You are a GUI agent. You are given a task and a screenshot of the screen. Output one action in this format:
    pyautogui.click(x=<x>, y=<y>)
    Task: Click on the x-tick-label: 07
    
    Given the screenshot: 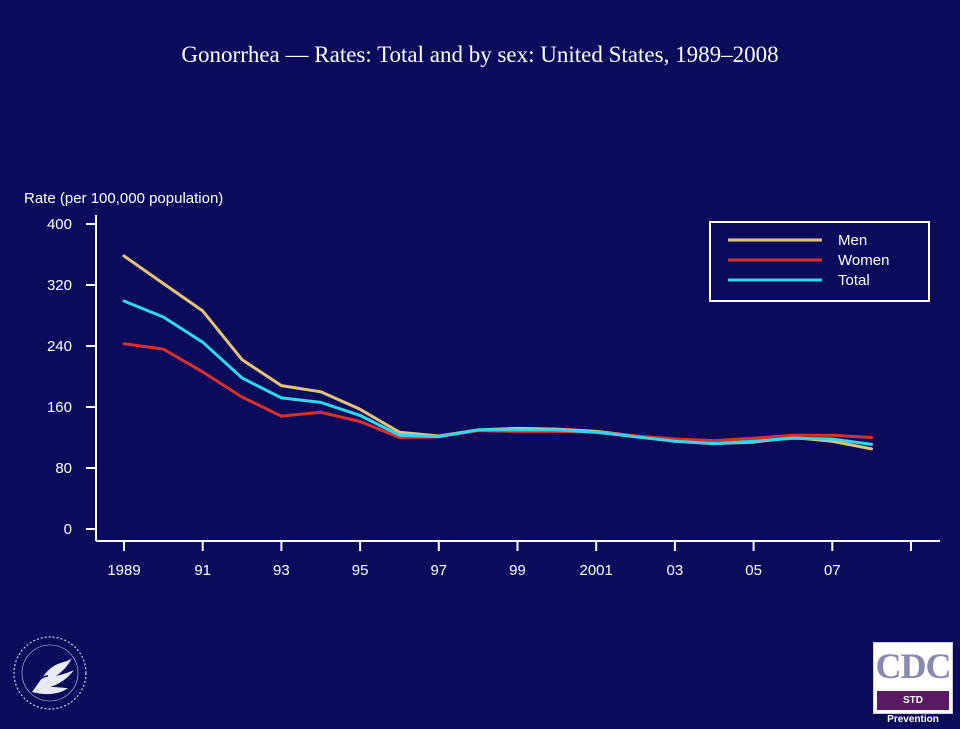 What is the action you would take?
    pyautogui.click(x=832, y=570)
    